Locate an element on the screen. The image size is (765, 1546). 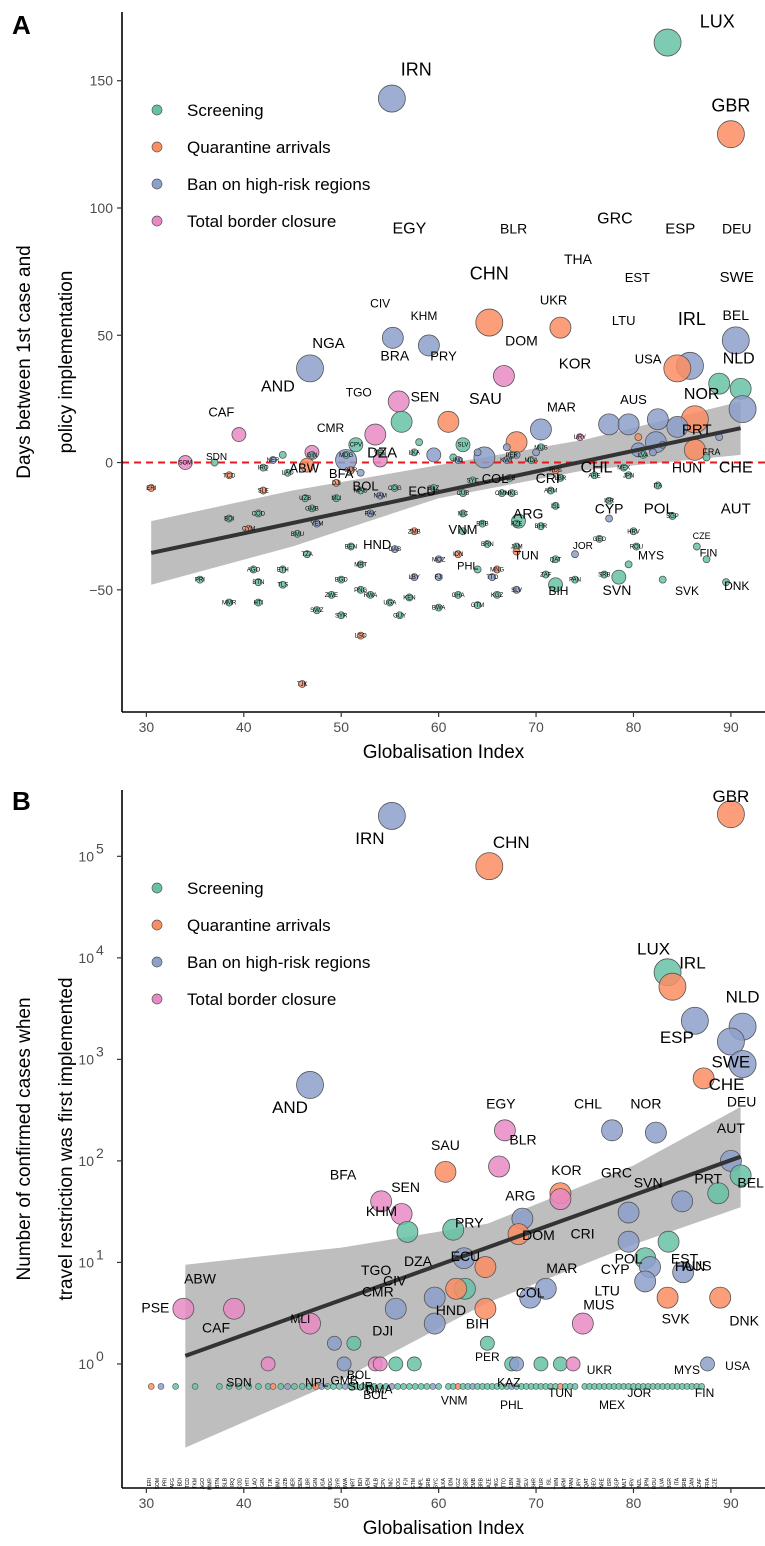
point-label: BMU is located at coordinates (297, 535).